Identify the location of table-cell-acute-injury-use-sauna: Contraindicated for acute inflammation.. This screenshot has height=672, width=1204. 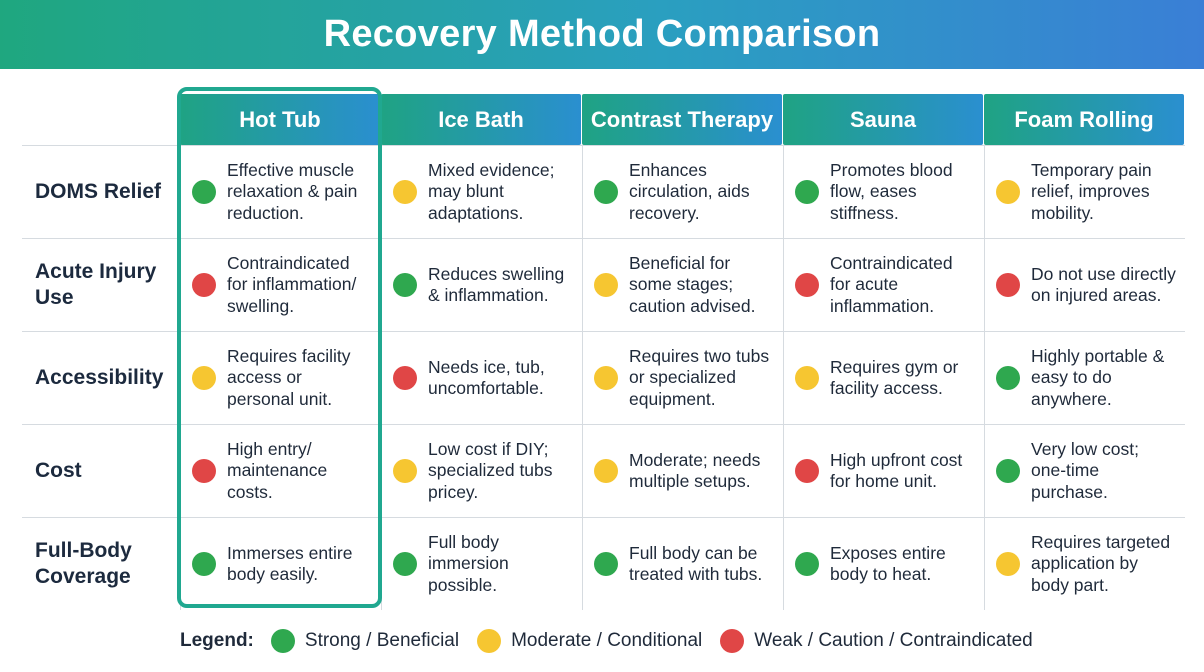
(883, 284).